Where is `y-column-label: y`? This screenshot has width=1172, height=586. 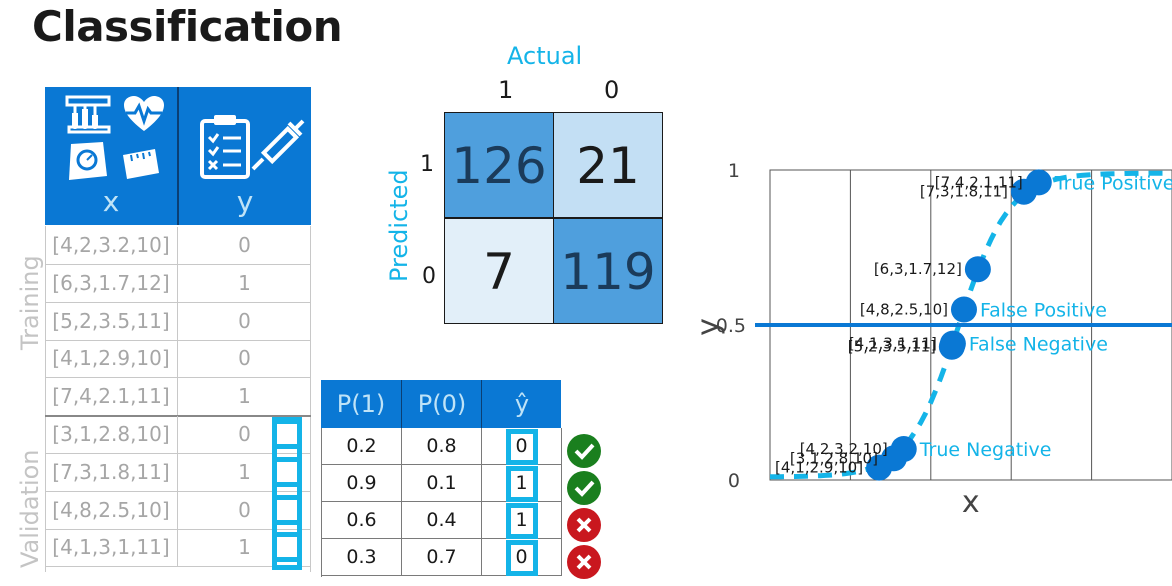 y-column-label: y is located at coordinates (245, 201).